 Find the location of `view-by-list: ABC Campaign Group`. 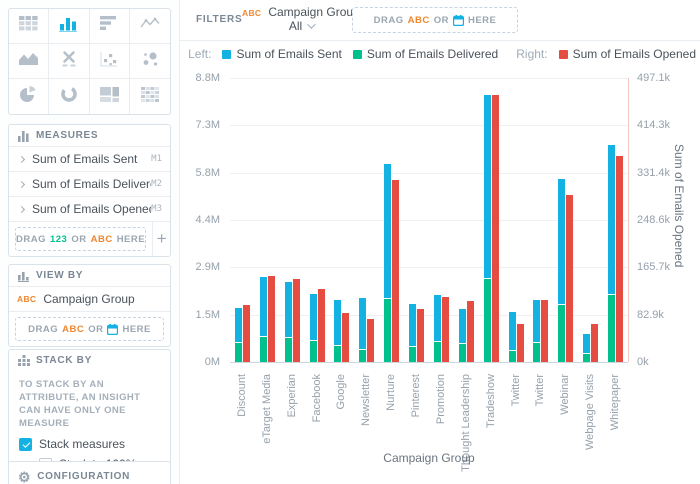

view-by-list: ABC Campaign Group is located at coordinates (89, 298).